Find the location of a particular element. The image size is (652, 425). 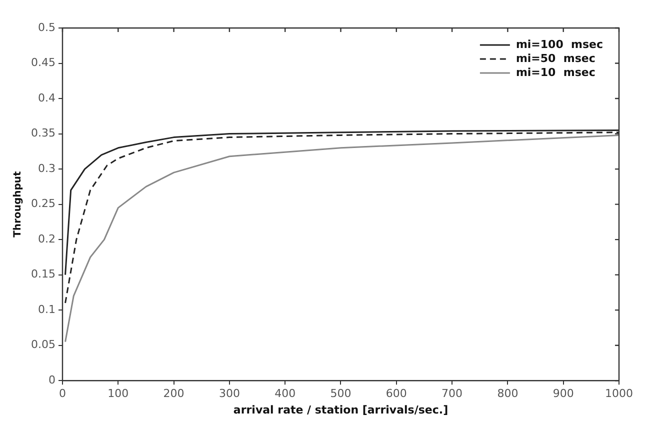

y-tick-label: 0.5 is located at coordinates (47, 27).